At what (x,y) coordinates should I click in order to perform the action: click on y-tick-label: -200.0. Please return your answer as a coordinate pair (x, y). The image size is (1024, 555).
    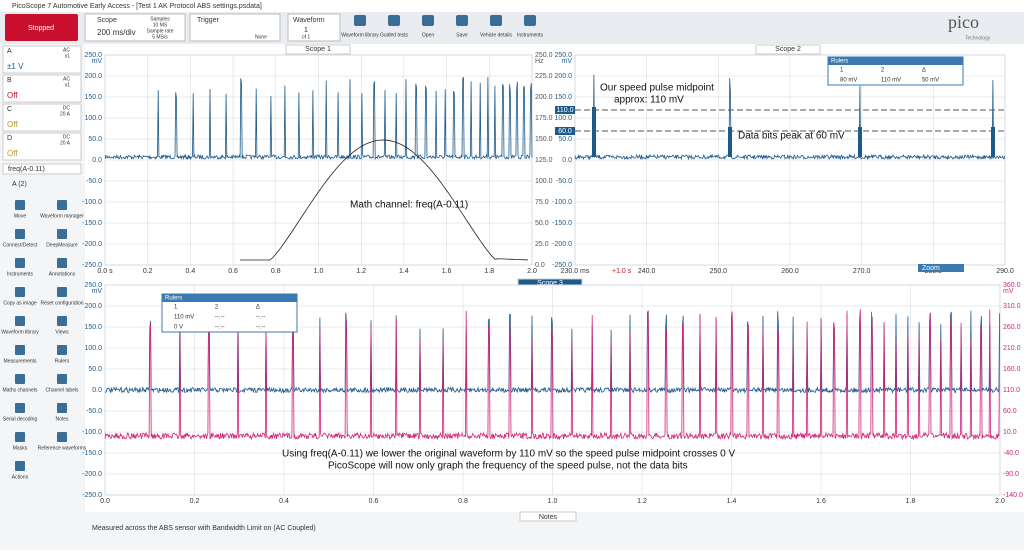
    Looking at the image, I should click on (92, 474).